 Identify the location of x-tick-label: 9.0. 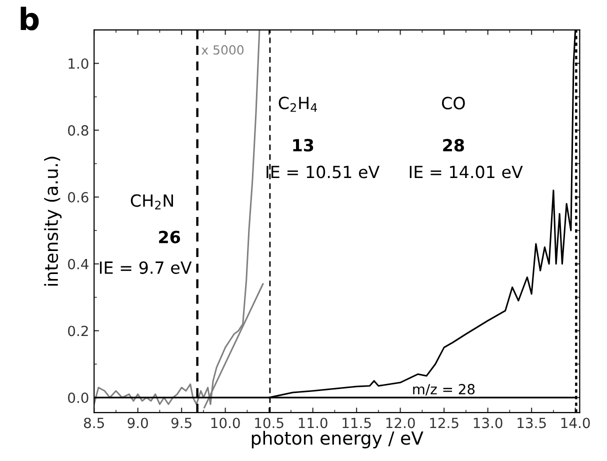
(138, 423).